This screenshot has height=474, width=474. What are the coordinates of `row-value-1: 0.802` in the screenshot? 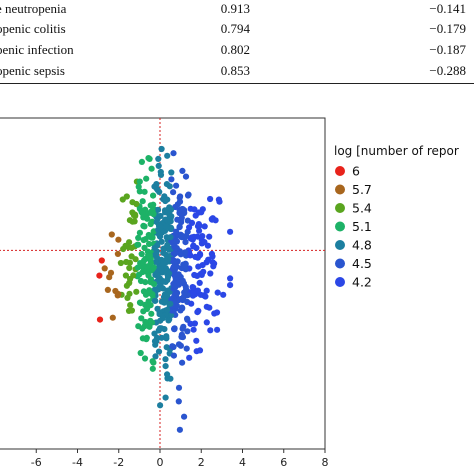 It's located at (235, 49).